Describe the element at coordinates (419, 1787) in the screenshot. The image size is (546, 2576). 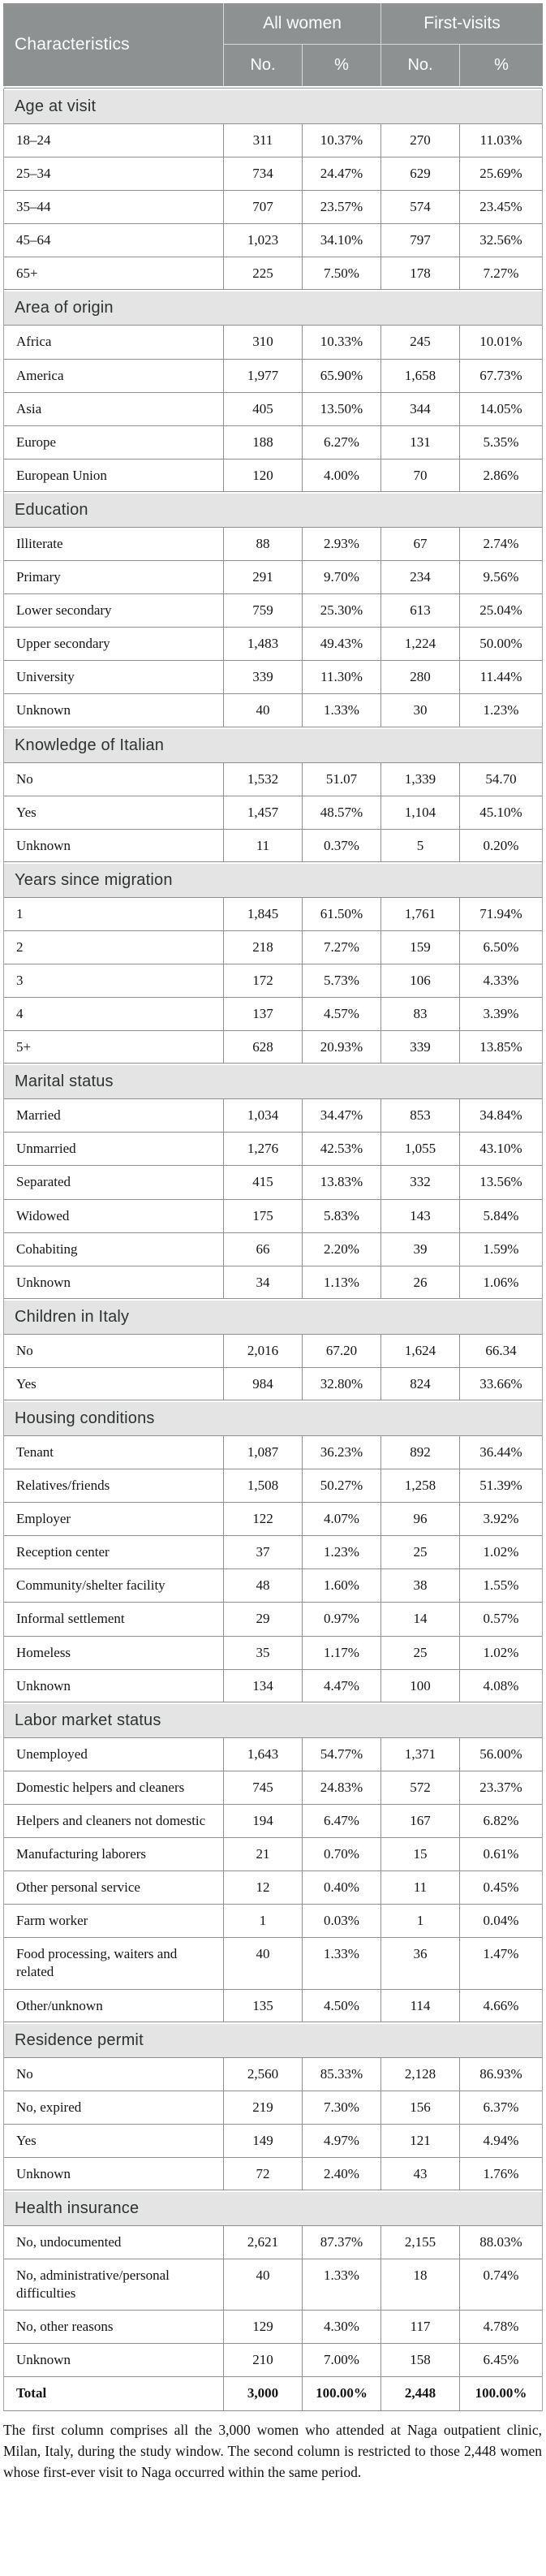
I see `first-visits-no: 572` at that location.